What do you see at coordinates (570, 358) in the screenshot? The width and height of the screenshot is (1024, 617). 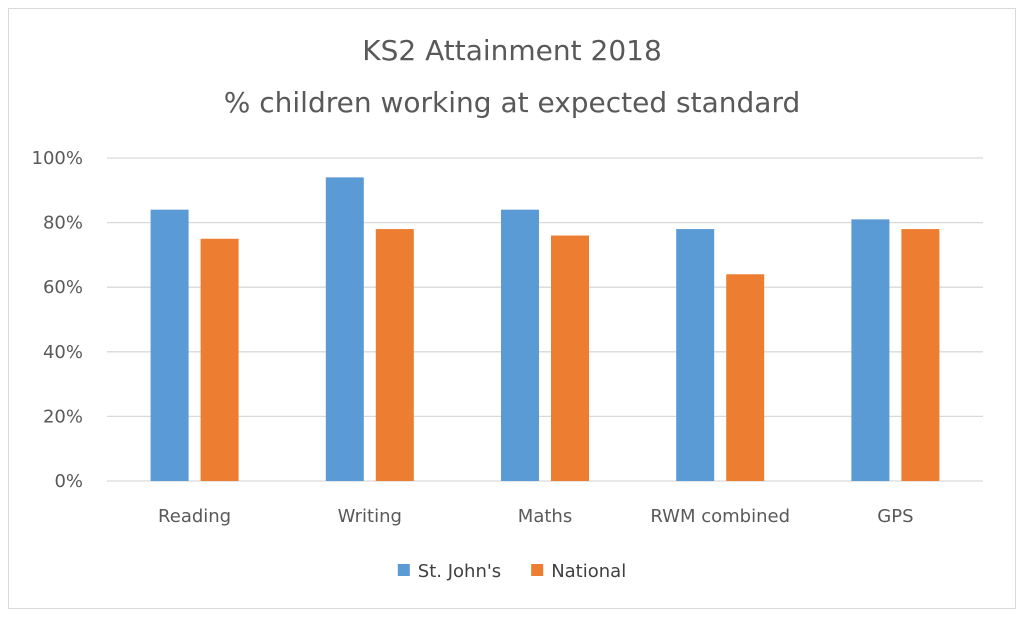 I see `bar-national-maths` at bounding box center [570, 358].